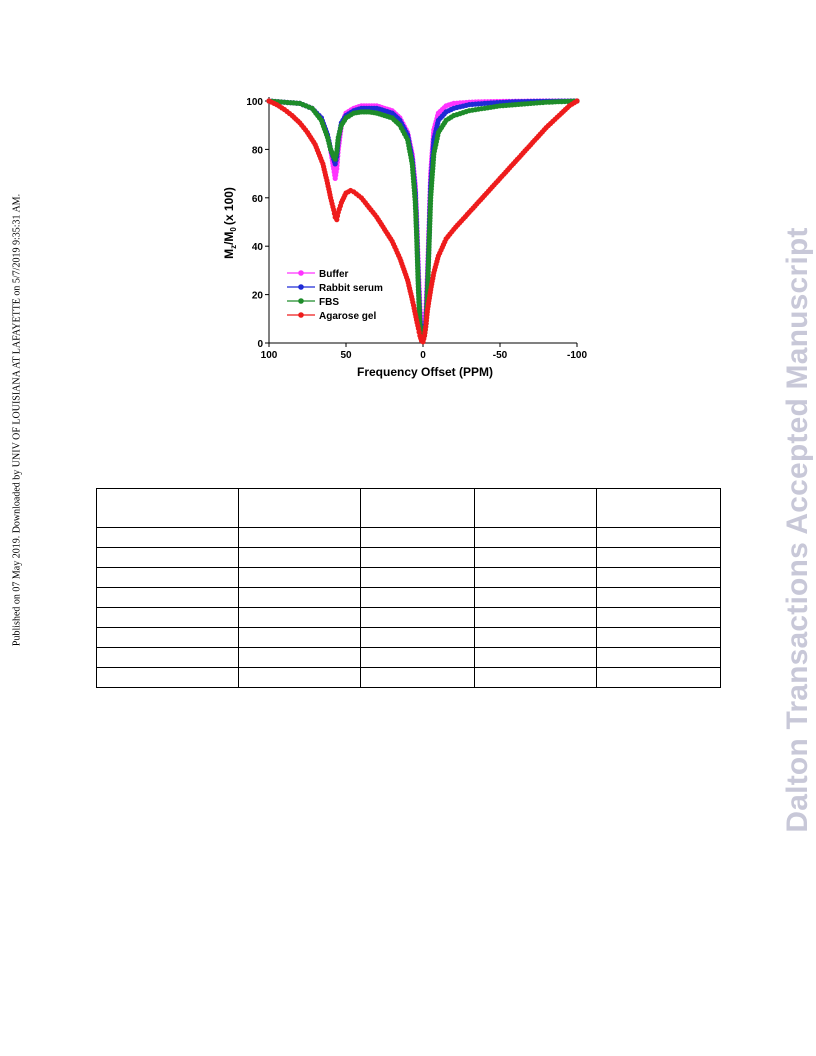 The width and height of the screenshot is (816, 1056). What do you see at coordinates (229, 238) in the screenshot?
I see `y-axis-title-mid: /M` at bounding box center [229, 238].